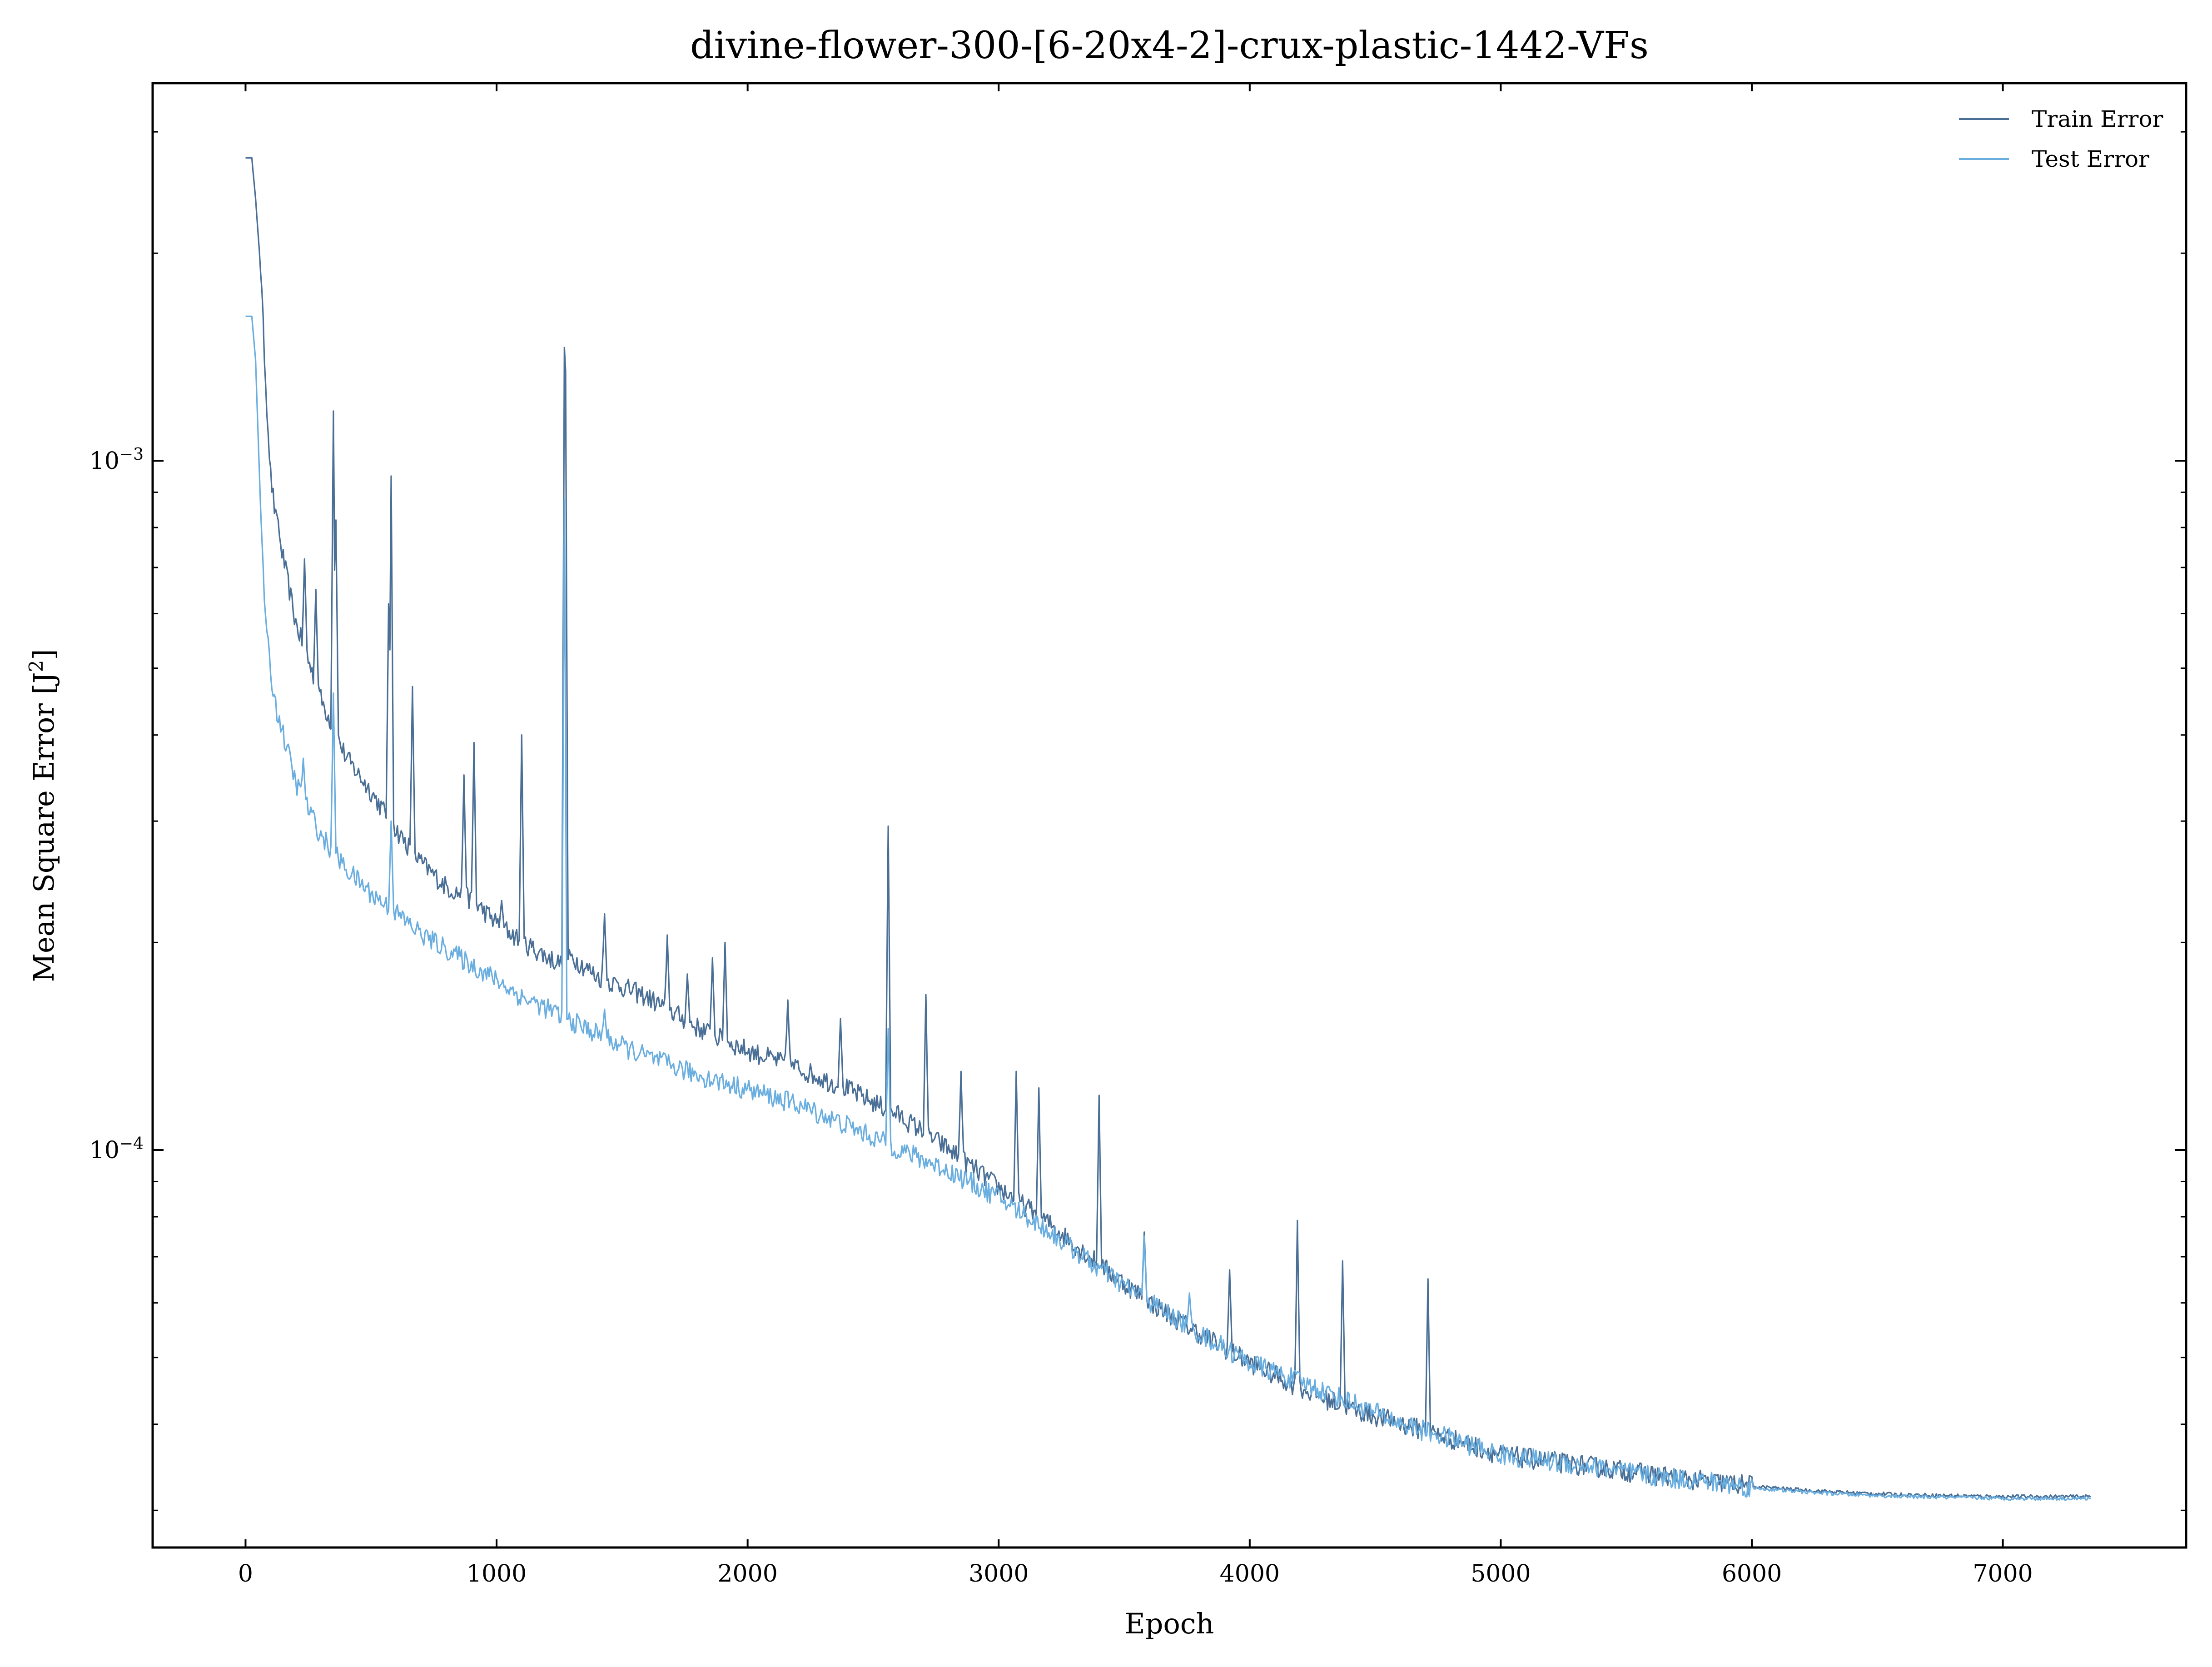 The height and width of the screenshot is (1667, 2212). I want to click on x-tick-label: 4000, so click(1250, 1573).